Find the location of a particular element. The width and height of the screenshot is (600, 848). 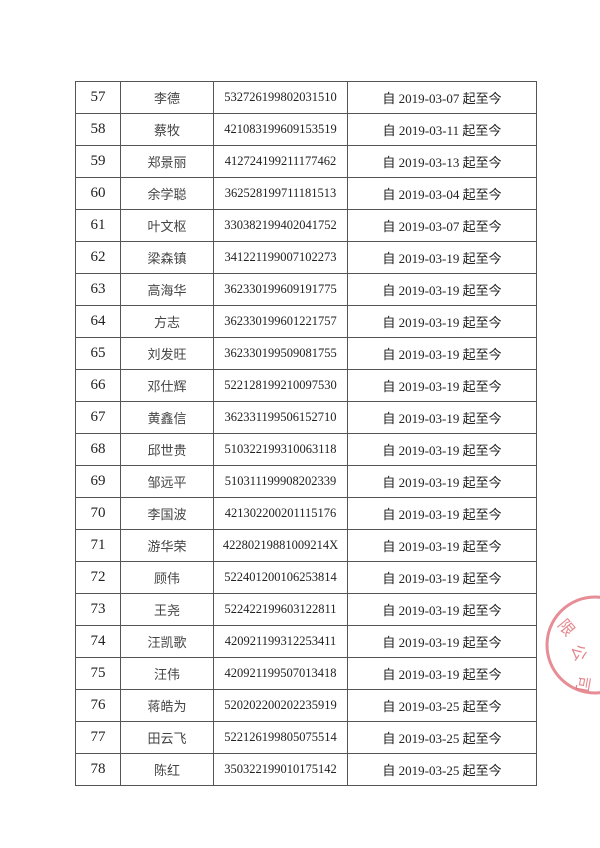

person-name: 邹远平 is located at coordinates (167, 481).